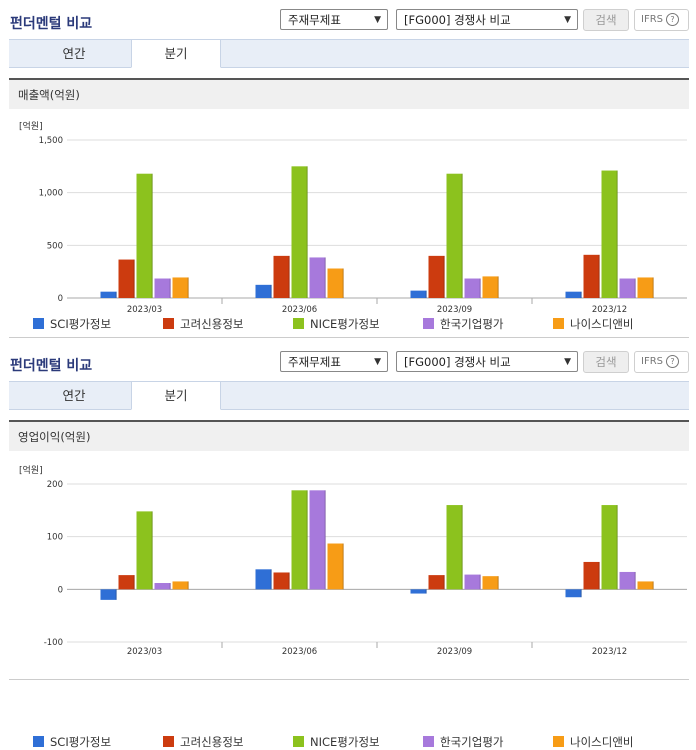 The width and height of the screenshot is (696, 750). I want to click on period-tabs: 연간 분기, so click(349, 53).